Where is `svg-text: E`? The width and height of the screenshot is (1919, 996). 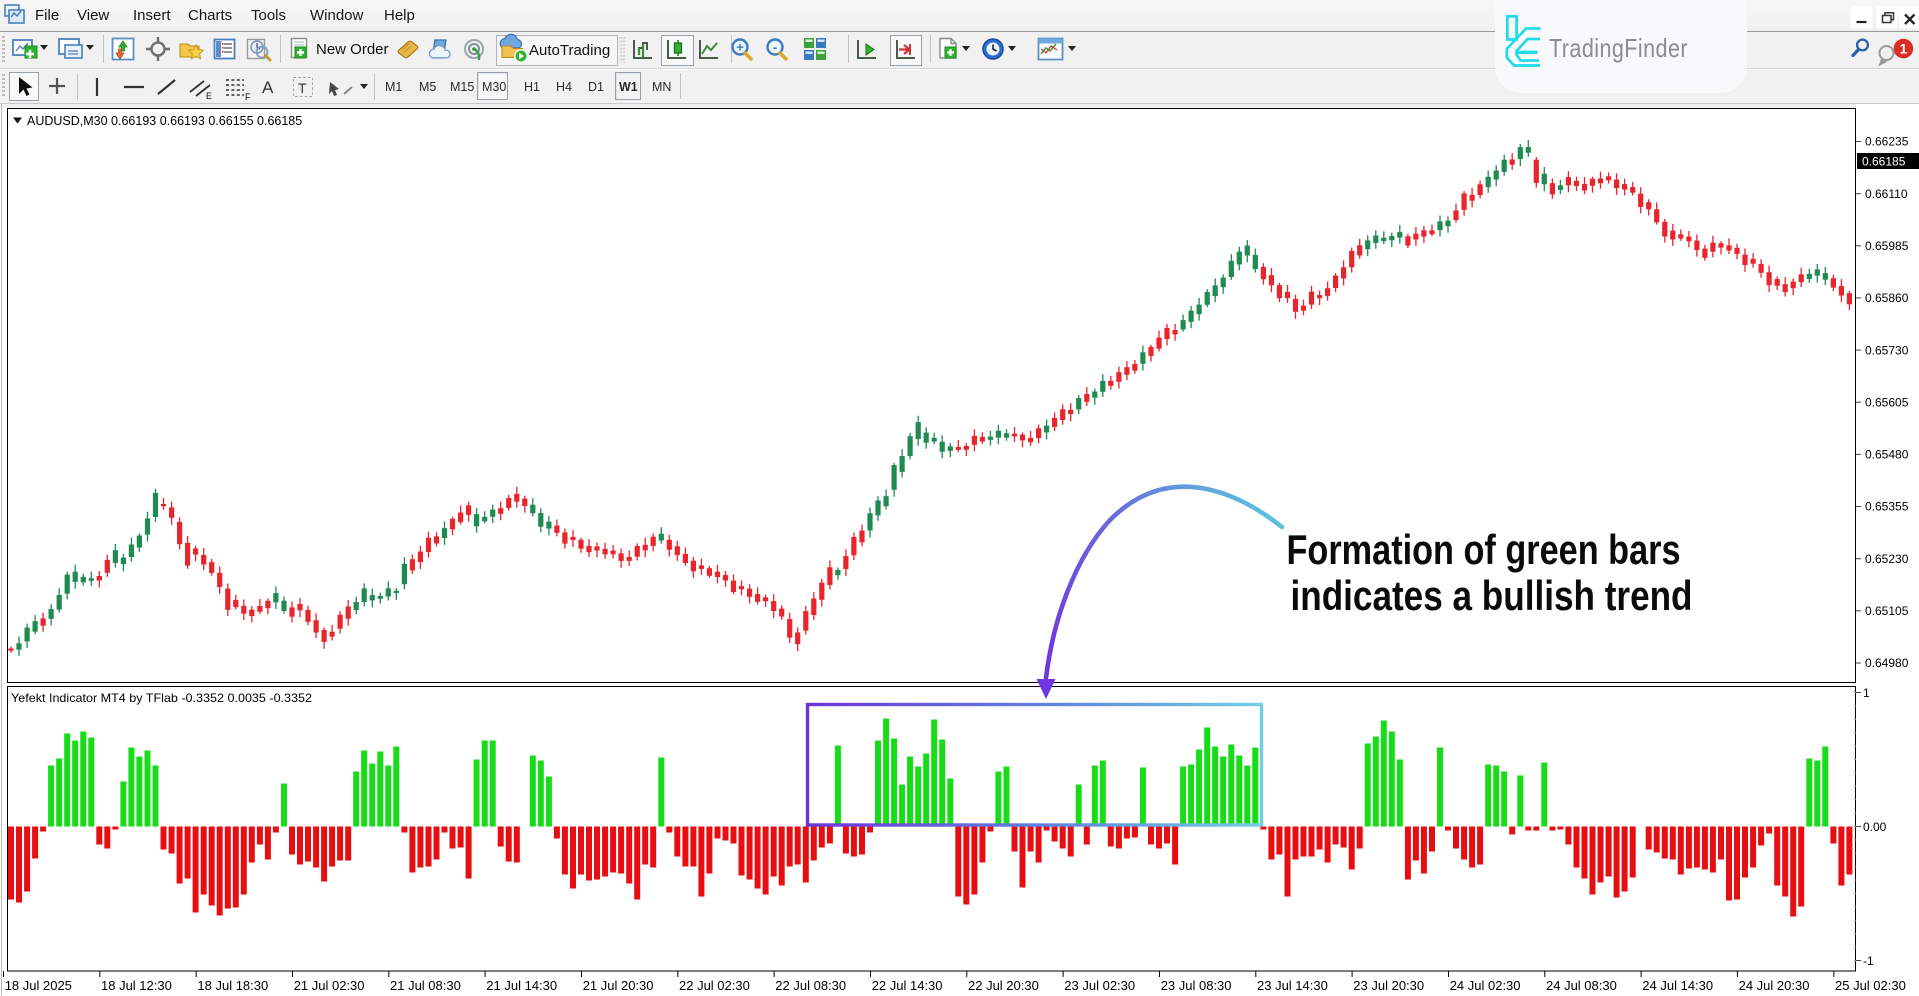 svg-text: E is located at coordinates (209, 96).